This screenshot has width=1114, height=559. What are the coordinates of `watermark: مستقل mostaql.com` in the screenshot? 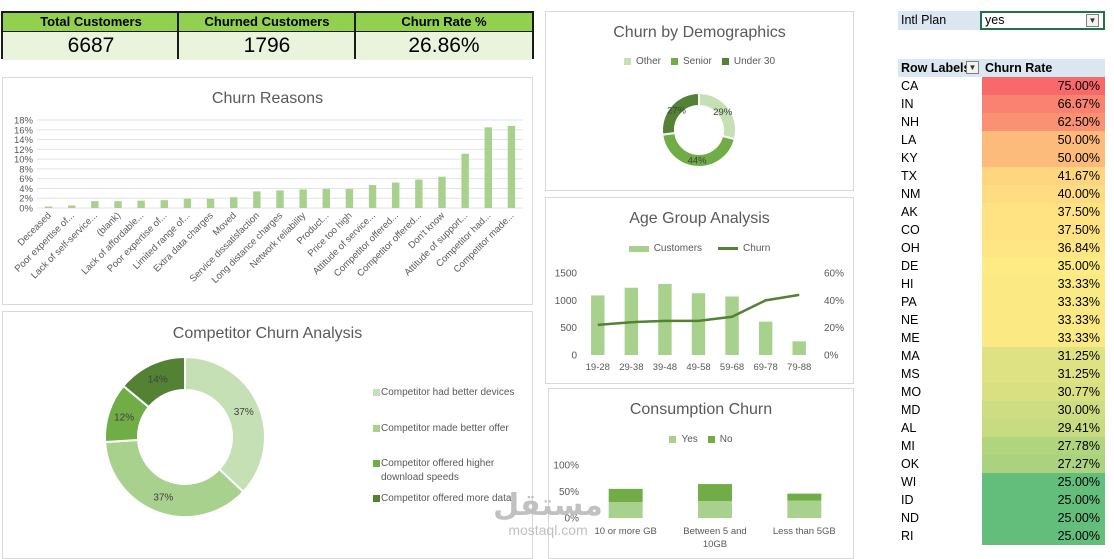 It's located at (548, 514).